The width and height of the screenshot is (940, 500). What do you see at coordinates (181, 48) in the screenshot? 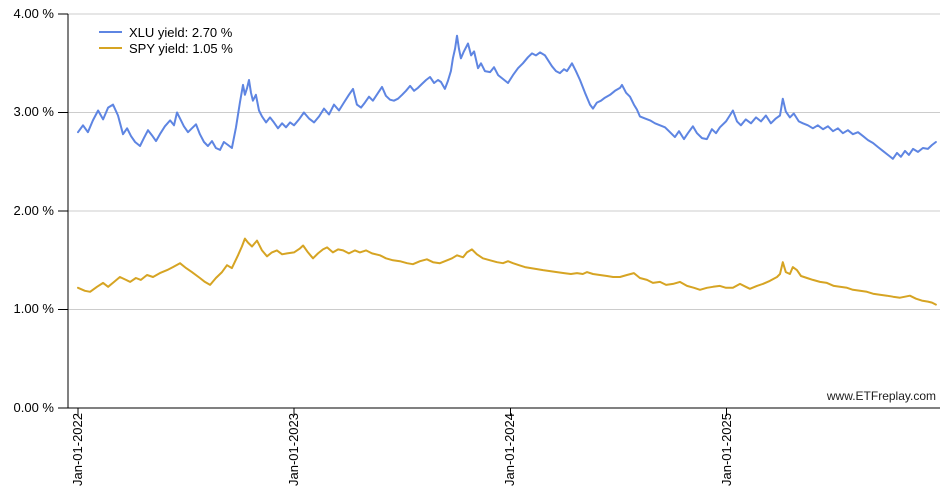
I see `legend-label-spy: SPY yield: 1.05 %` at bounding box center [181, 48].